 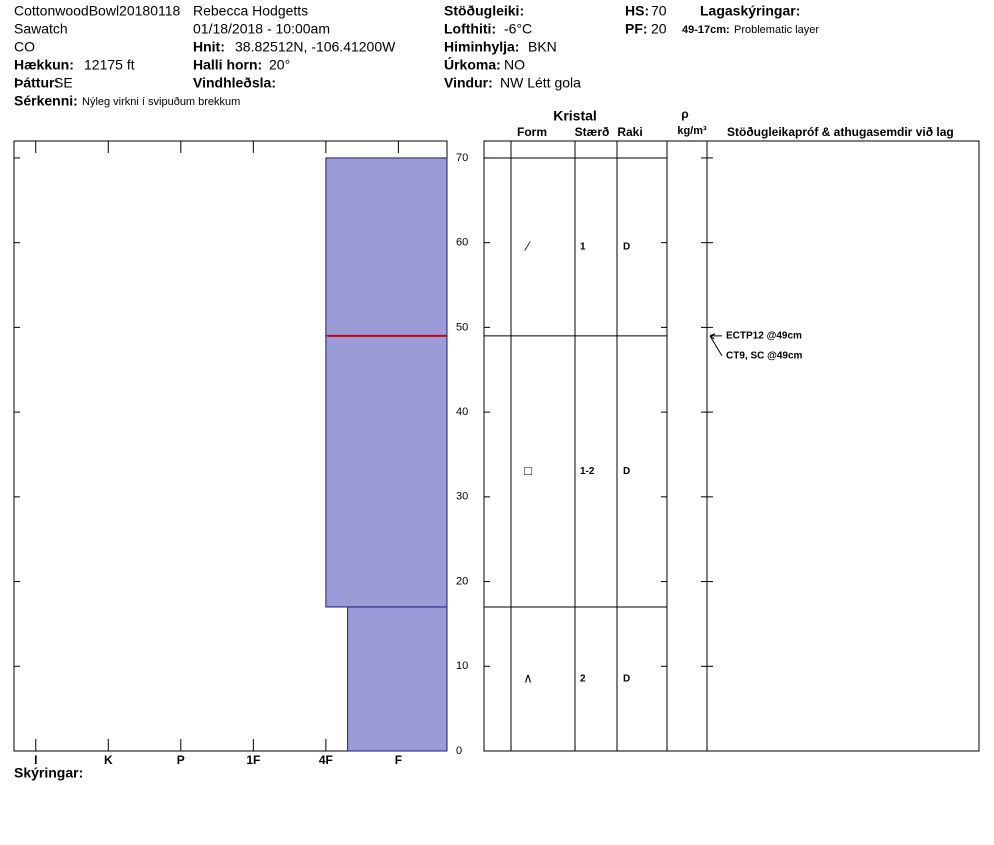 I want to click on field-label: Hækkun:, so click(x=44, y=65).